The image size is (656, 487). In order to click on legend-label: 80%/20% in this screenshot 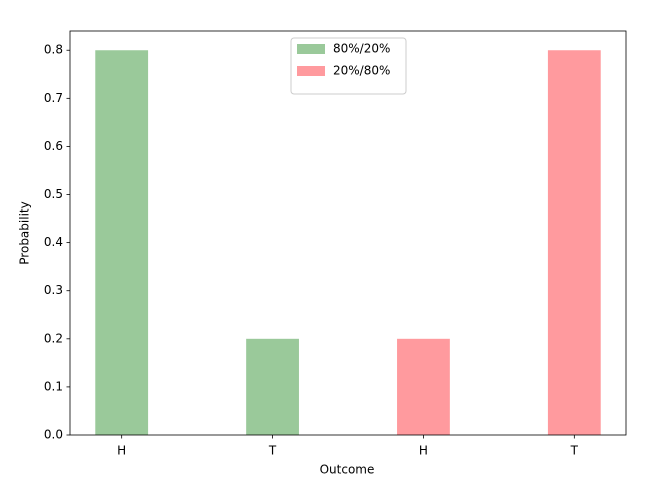, I will do `click(361, 49)`.